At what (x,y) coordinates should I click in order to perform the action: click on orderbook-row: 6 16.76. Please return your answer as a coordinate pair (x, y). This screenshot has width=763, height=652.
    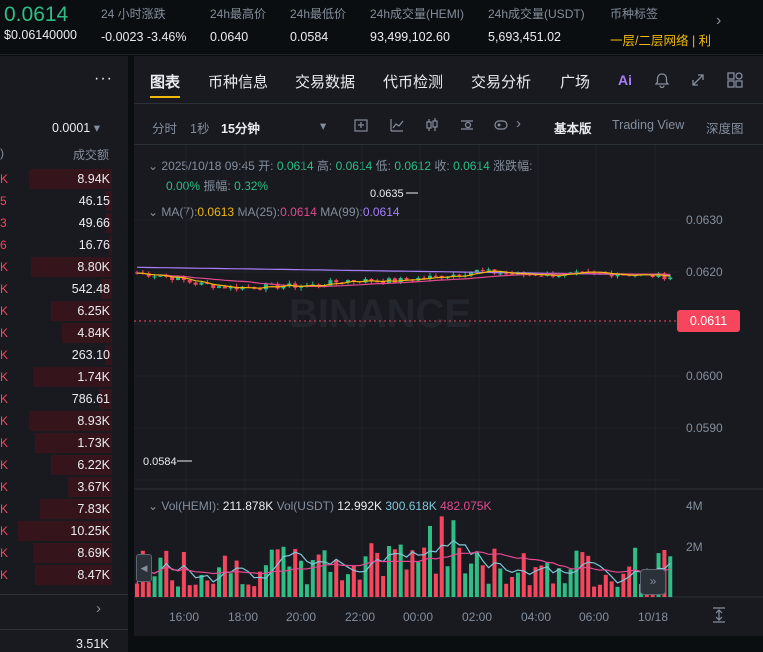
    Looking at the image, I should click on (64, 245).